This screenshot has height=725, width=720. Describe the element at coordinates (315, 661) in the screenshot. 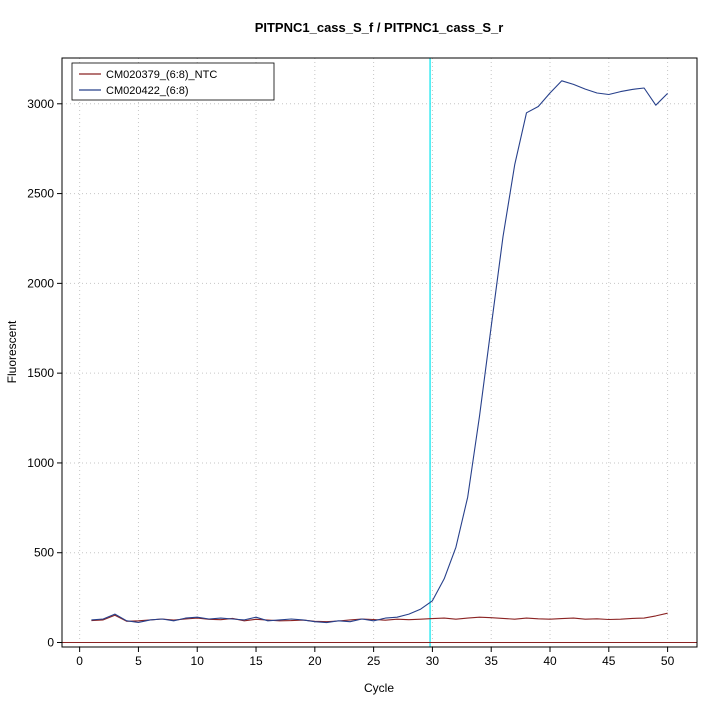

I see `x-tick-label: 20` at that location.